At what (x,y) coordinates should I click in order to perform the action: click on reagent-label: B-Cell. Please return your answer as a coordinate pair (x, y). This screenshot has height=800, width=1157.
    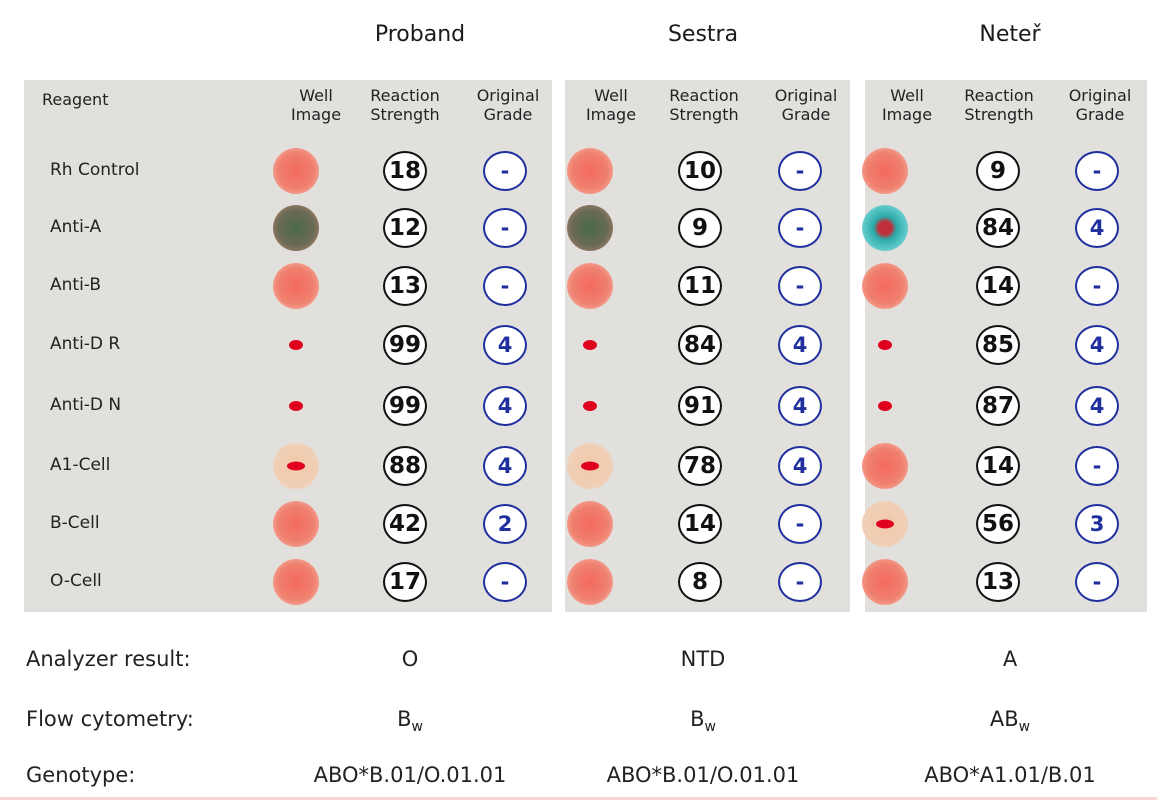
    Looking at the image, I should click on (75, 523).